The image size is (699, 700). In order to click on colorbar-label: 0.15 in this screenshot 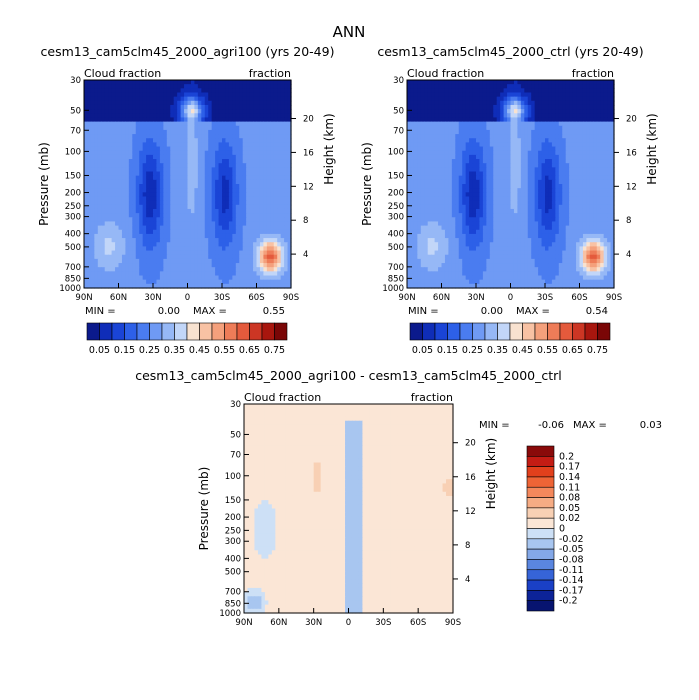, I will do `click(124, 350)`.